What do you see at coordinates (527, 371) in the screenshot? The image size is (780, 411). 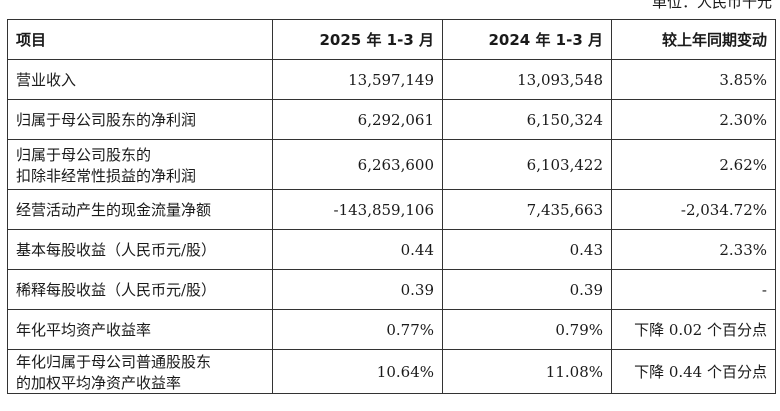 I see `value-2024-q1: 11.08%` at bounding box center [527, 371].